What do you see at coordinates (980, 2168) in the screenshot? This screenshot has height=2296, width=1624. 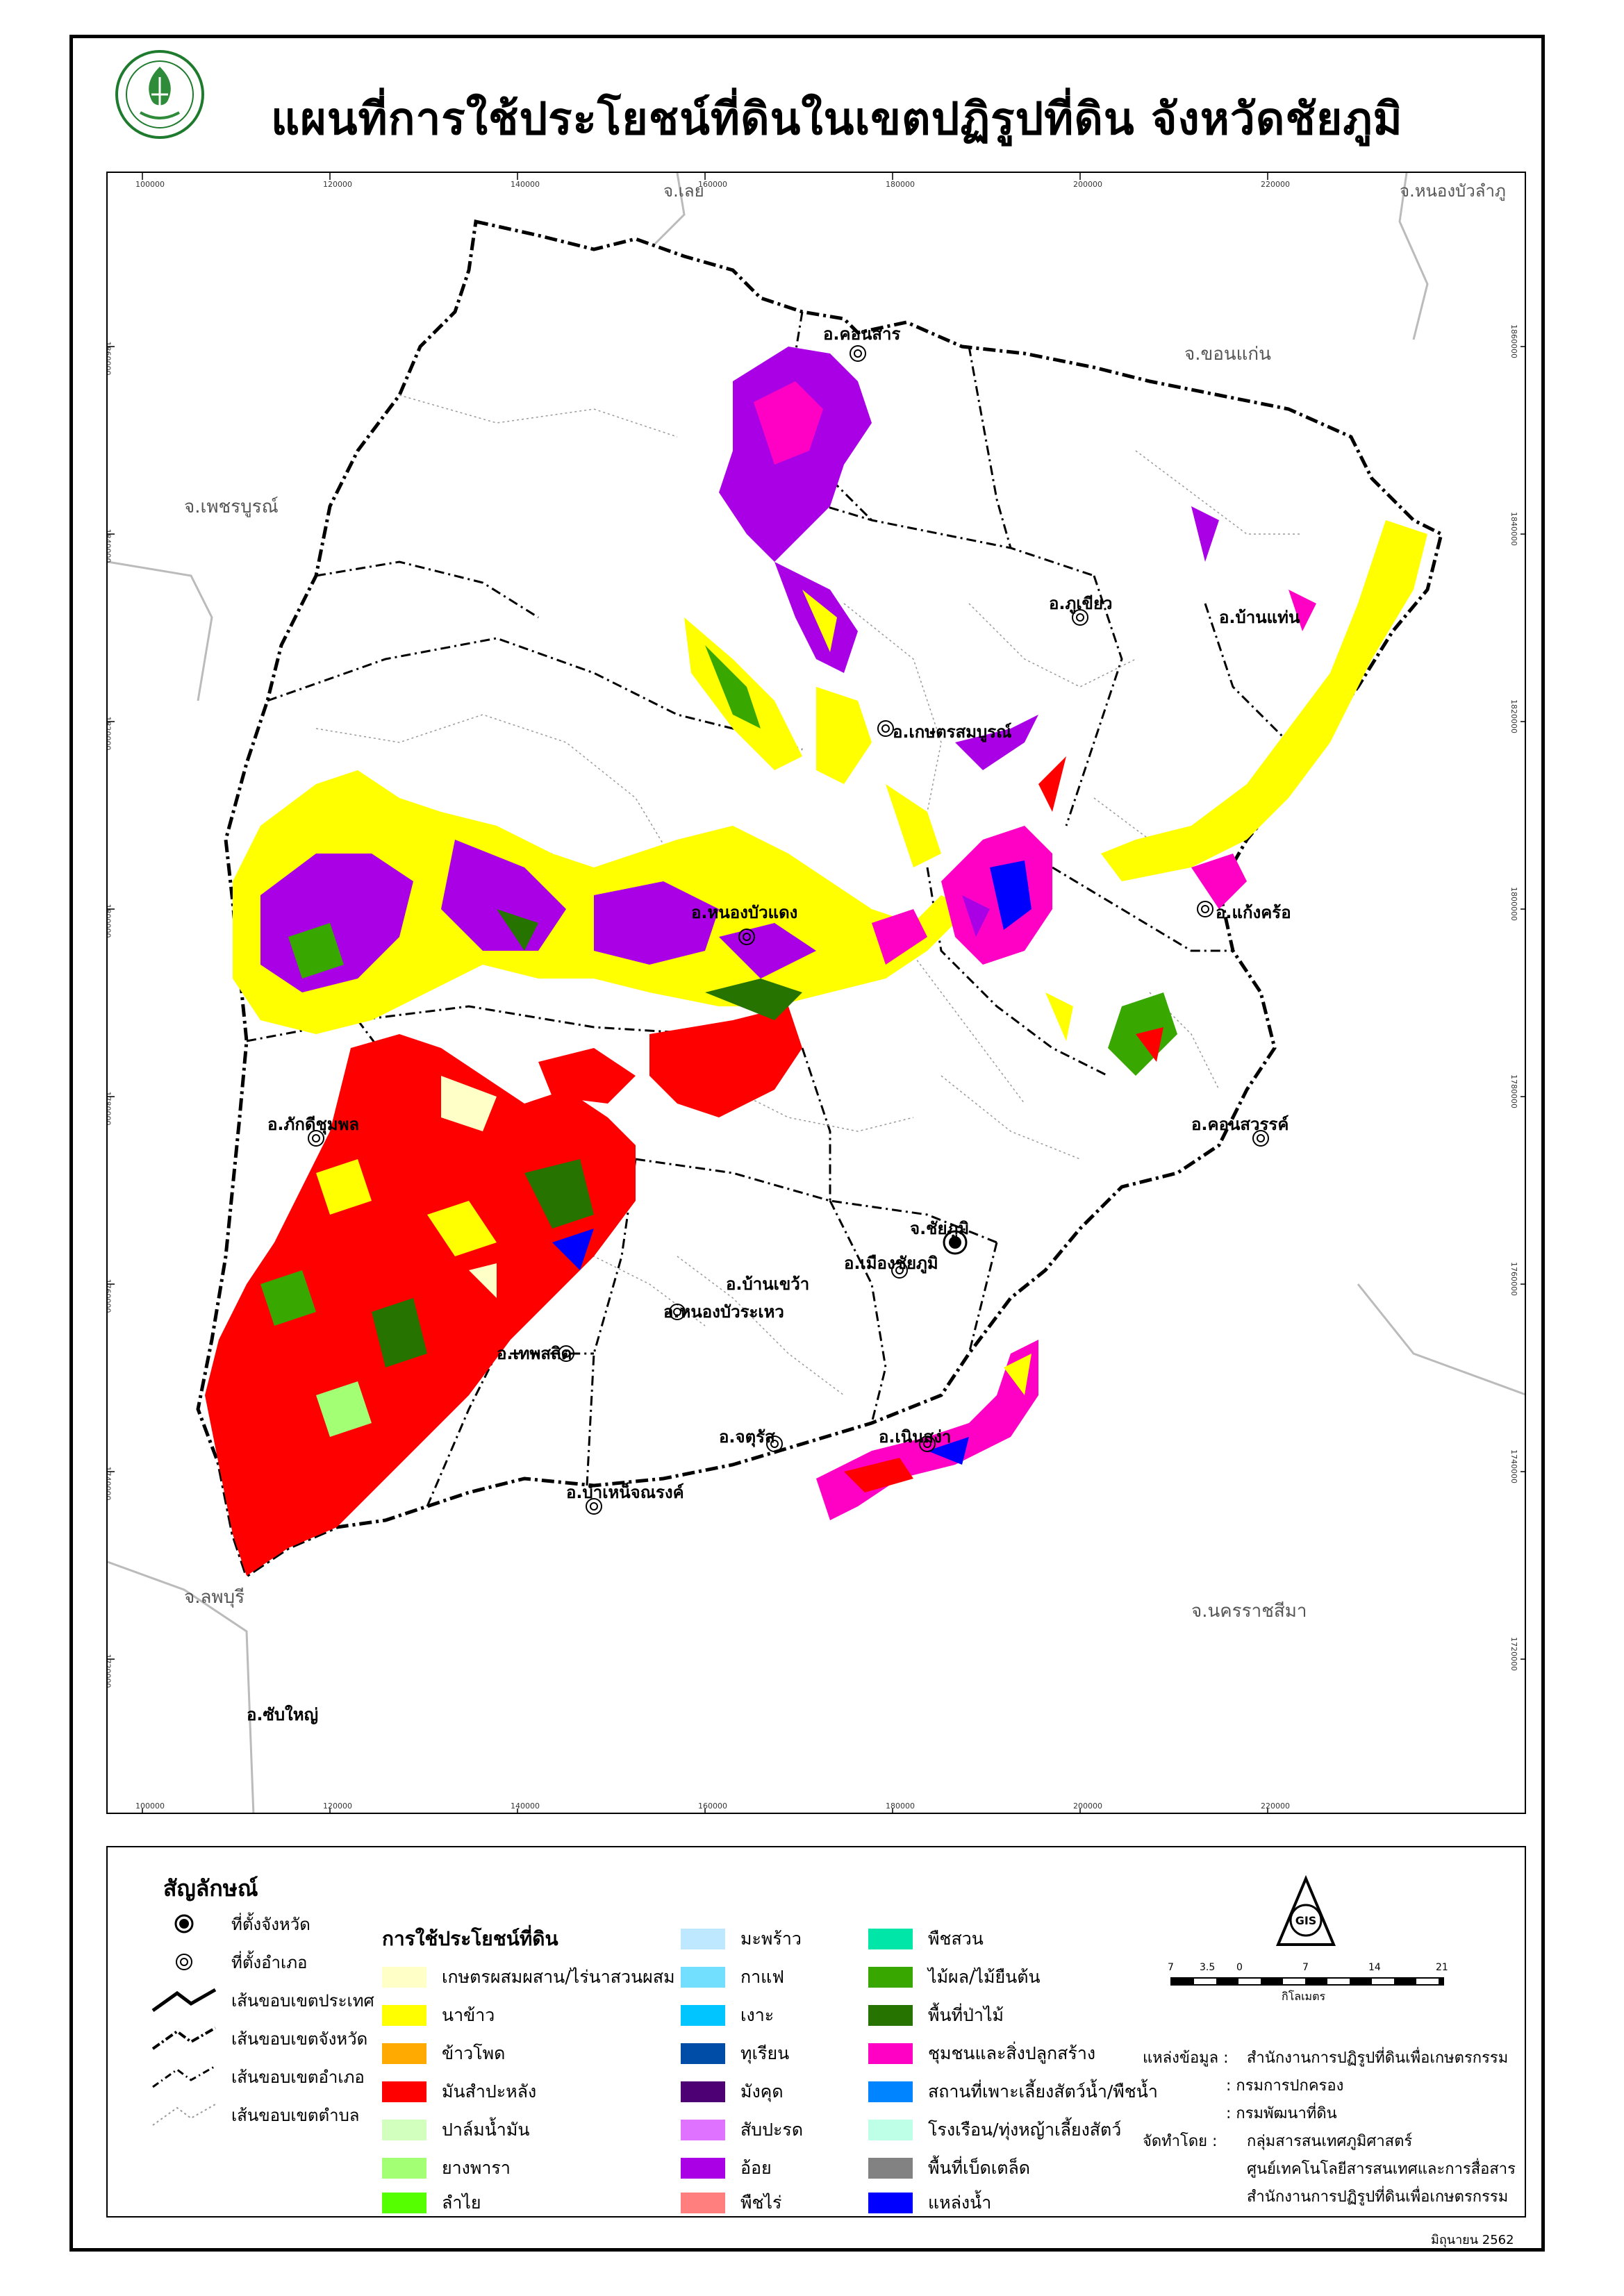 I see `landuse-label: พื้นที่เบ็ดเตล็ด` at bounding box center [980, 2168].